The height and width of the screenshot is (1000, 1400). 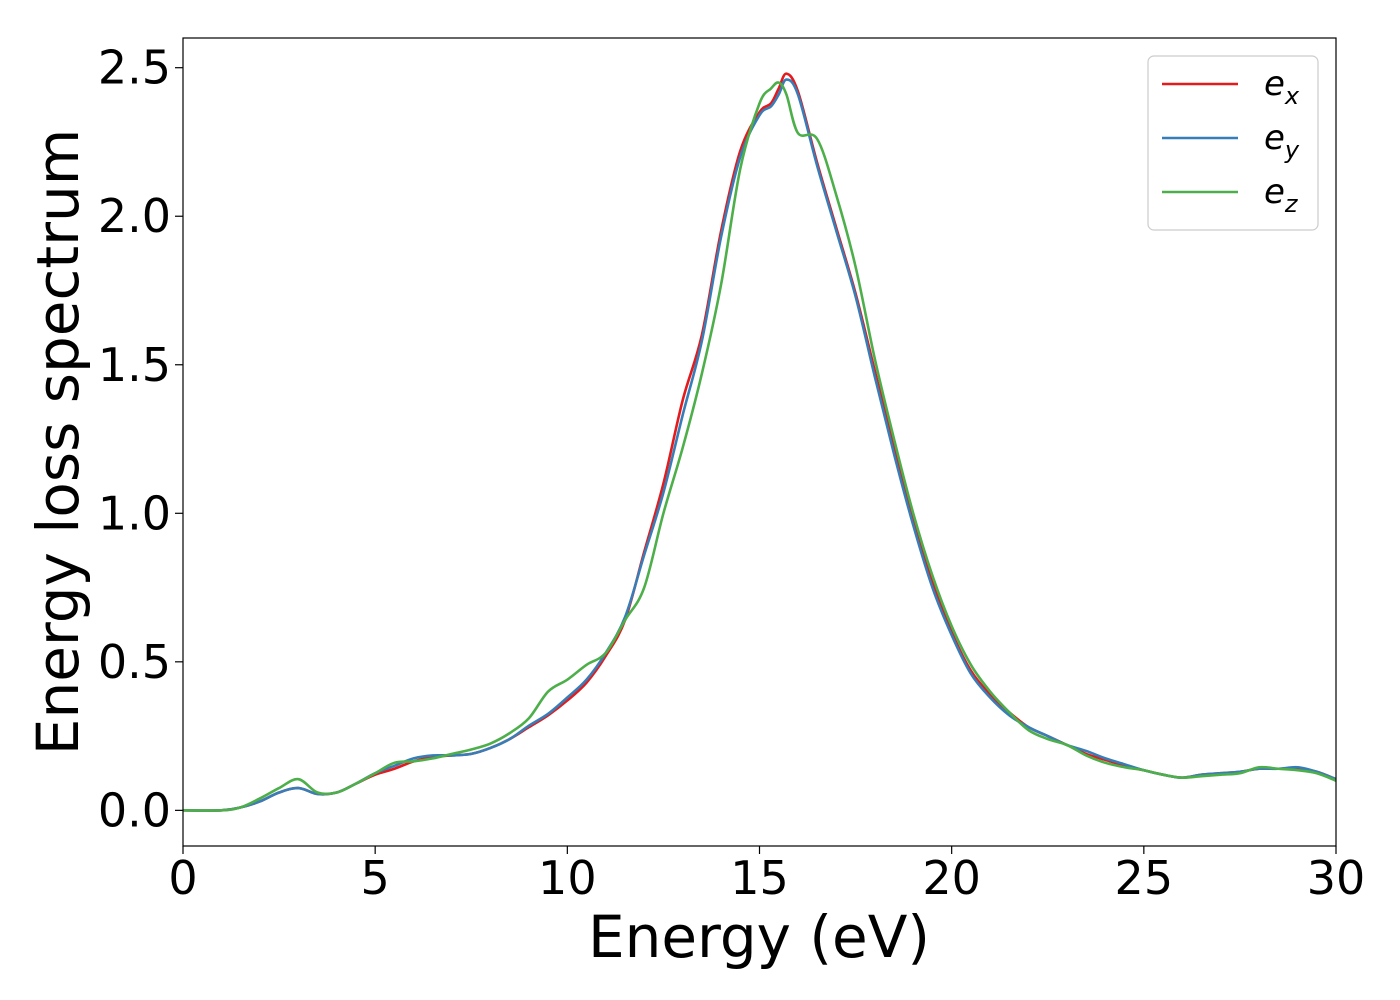 I want to click on y-tick-label: 1.0, so click(x=134, y=513).